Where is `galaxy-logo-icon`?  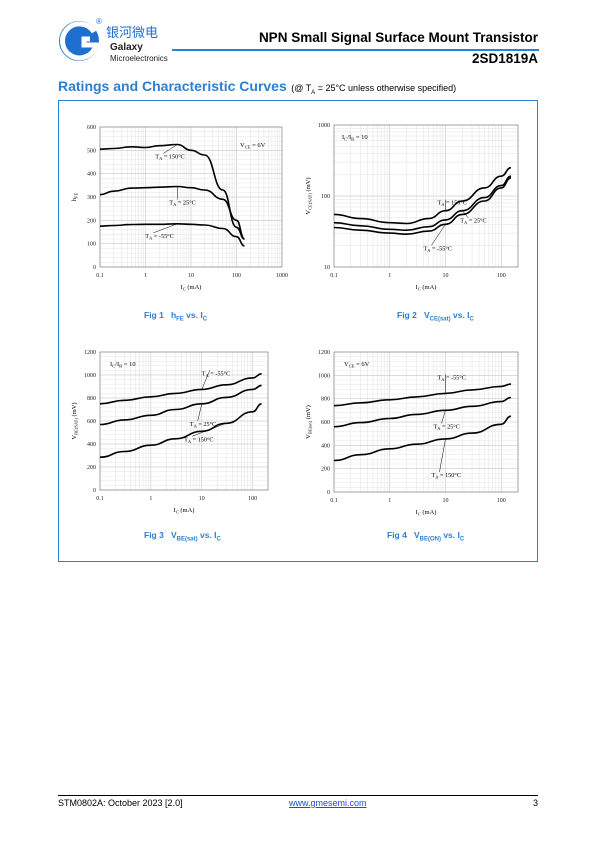
galaxy-logo-icon is located at coordinates (79, 41).